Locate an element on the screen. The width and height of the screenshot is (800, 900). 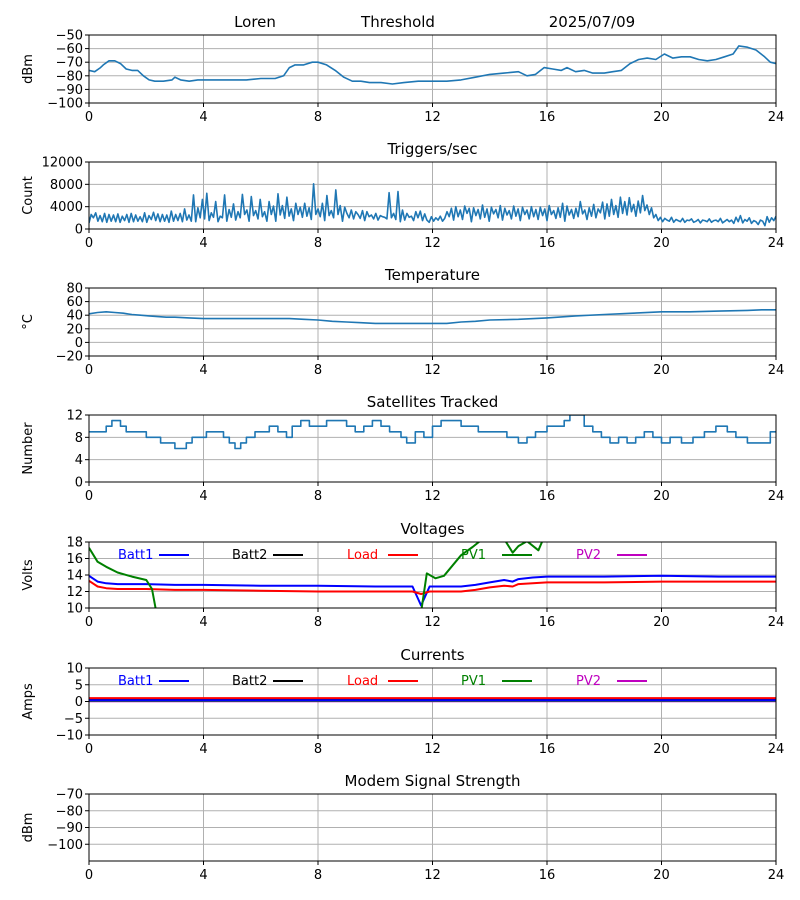
series-line-pv1 is located at coordinates (316, 575).